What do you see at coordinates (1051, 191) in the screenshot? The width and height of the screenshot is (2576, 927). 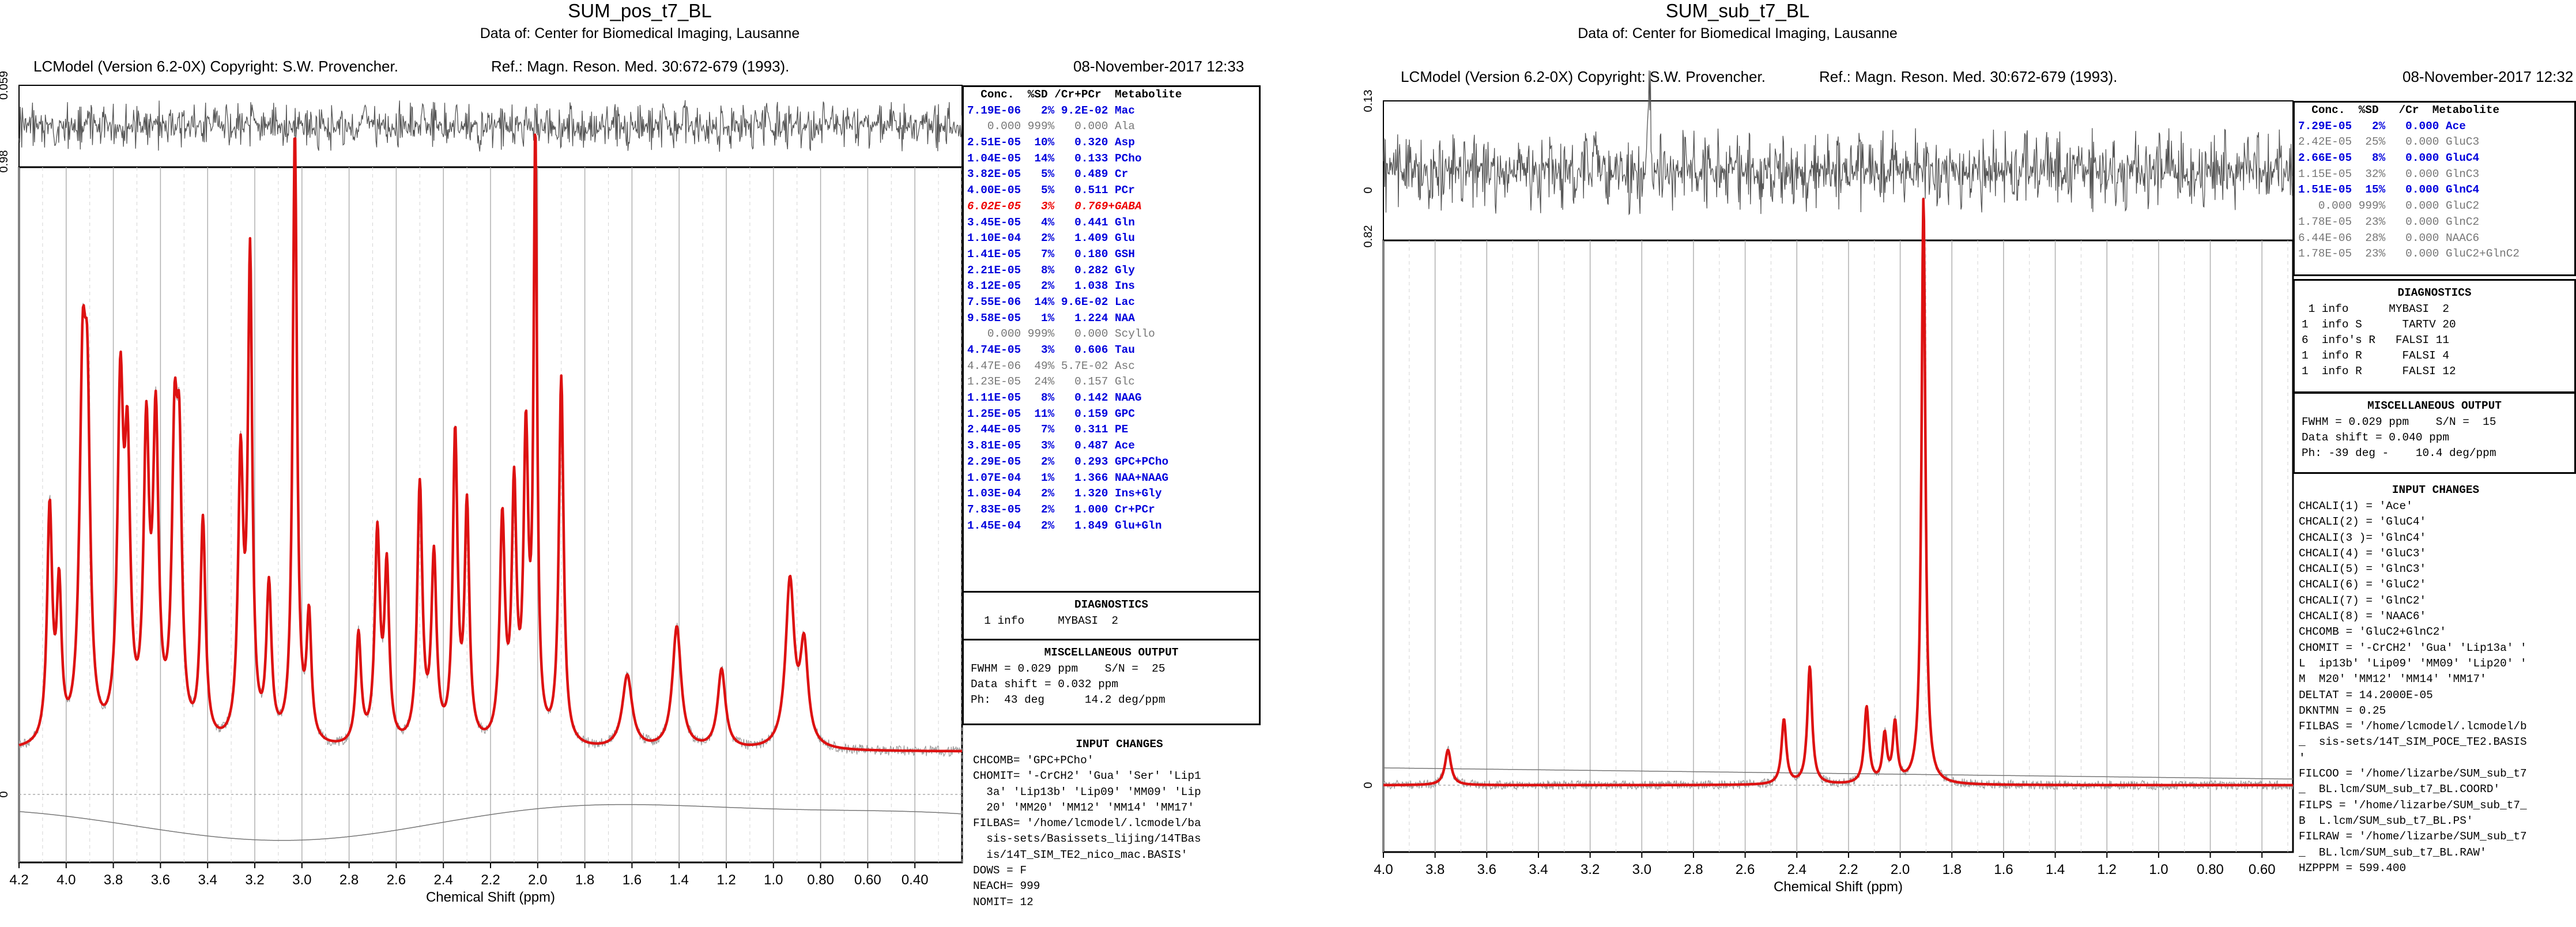 I see `table-row: 4.00E-05 5% 0.511 PCr` at bounding box center [1051, 191].